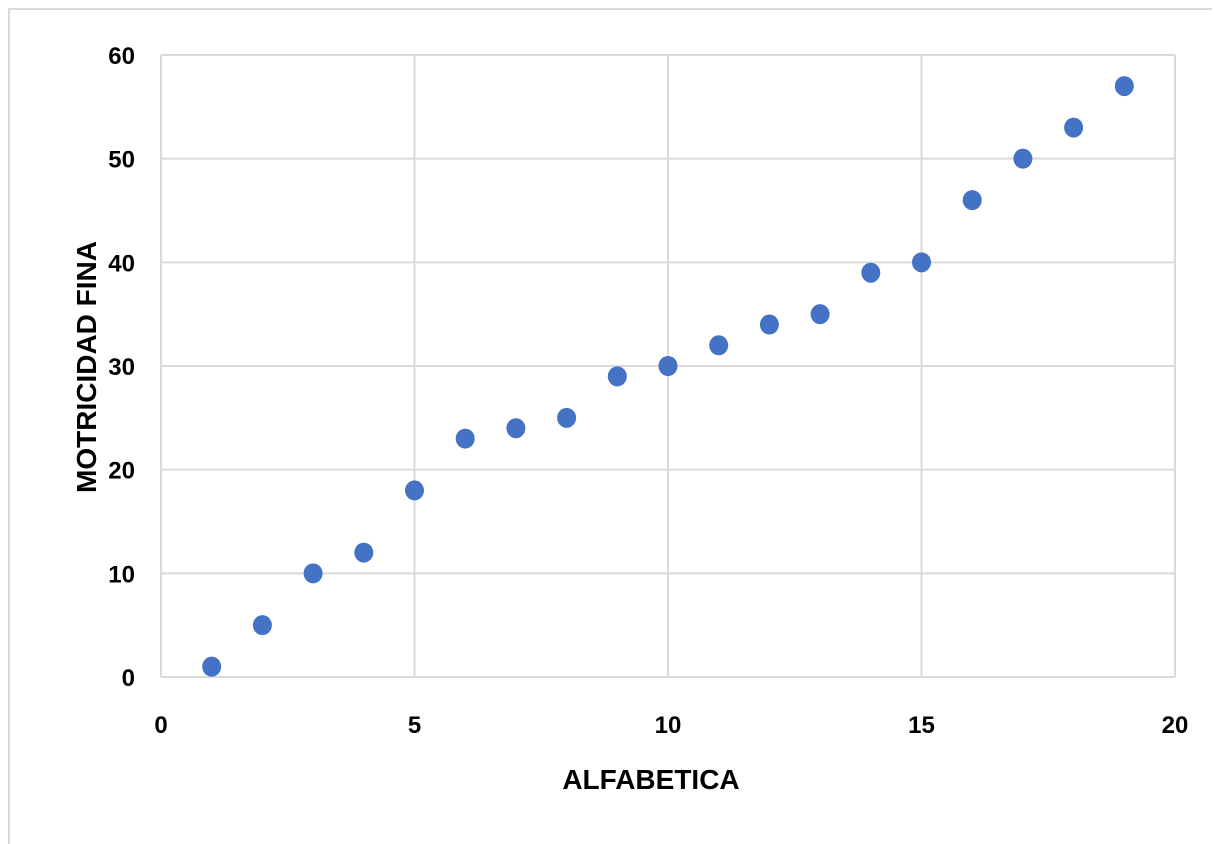  I want to click on y-tick-label: 0, so click(128, 678).